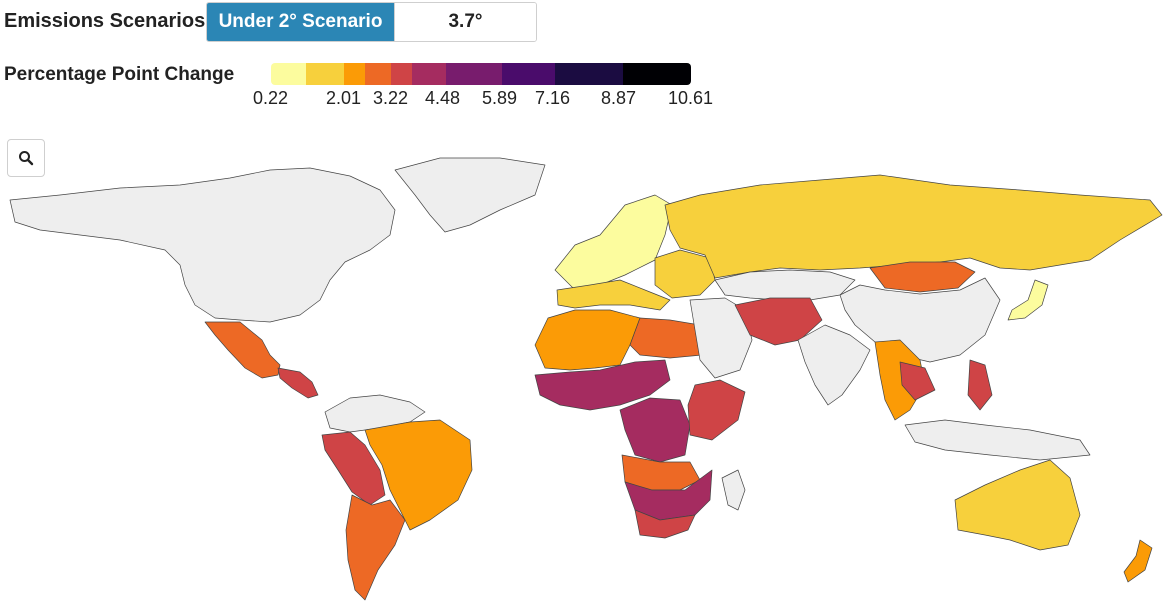 This screenshot has width=1169, height=614. Describe the element at coordinates (1028, 300) in the screenshot. I see `region-japan` at that location.